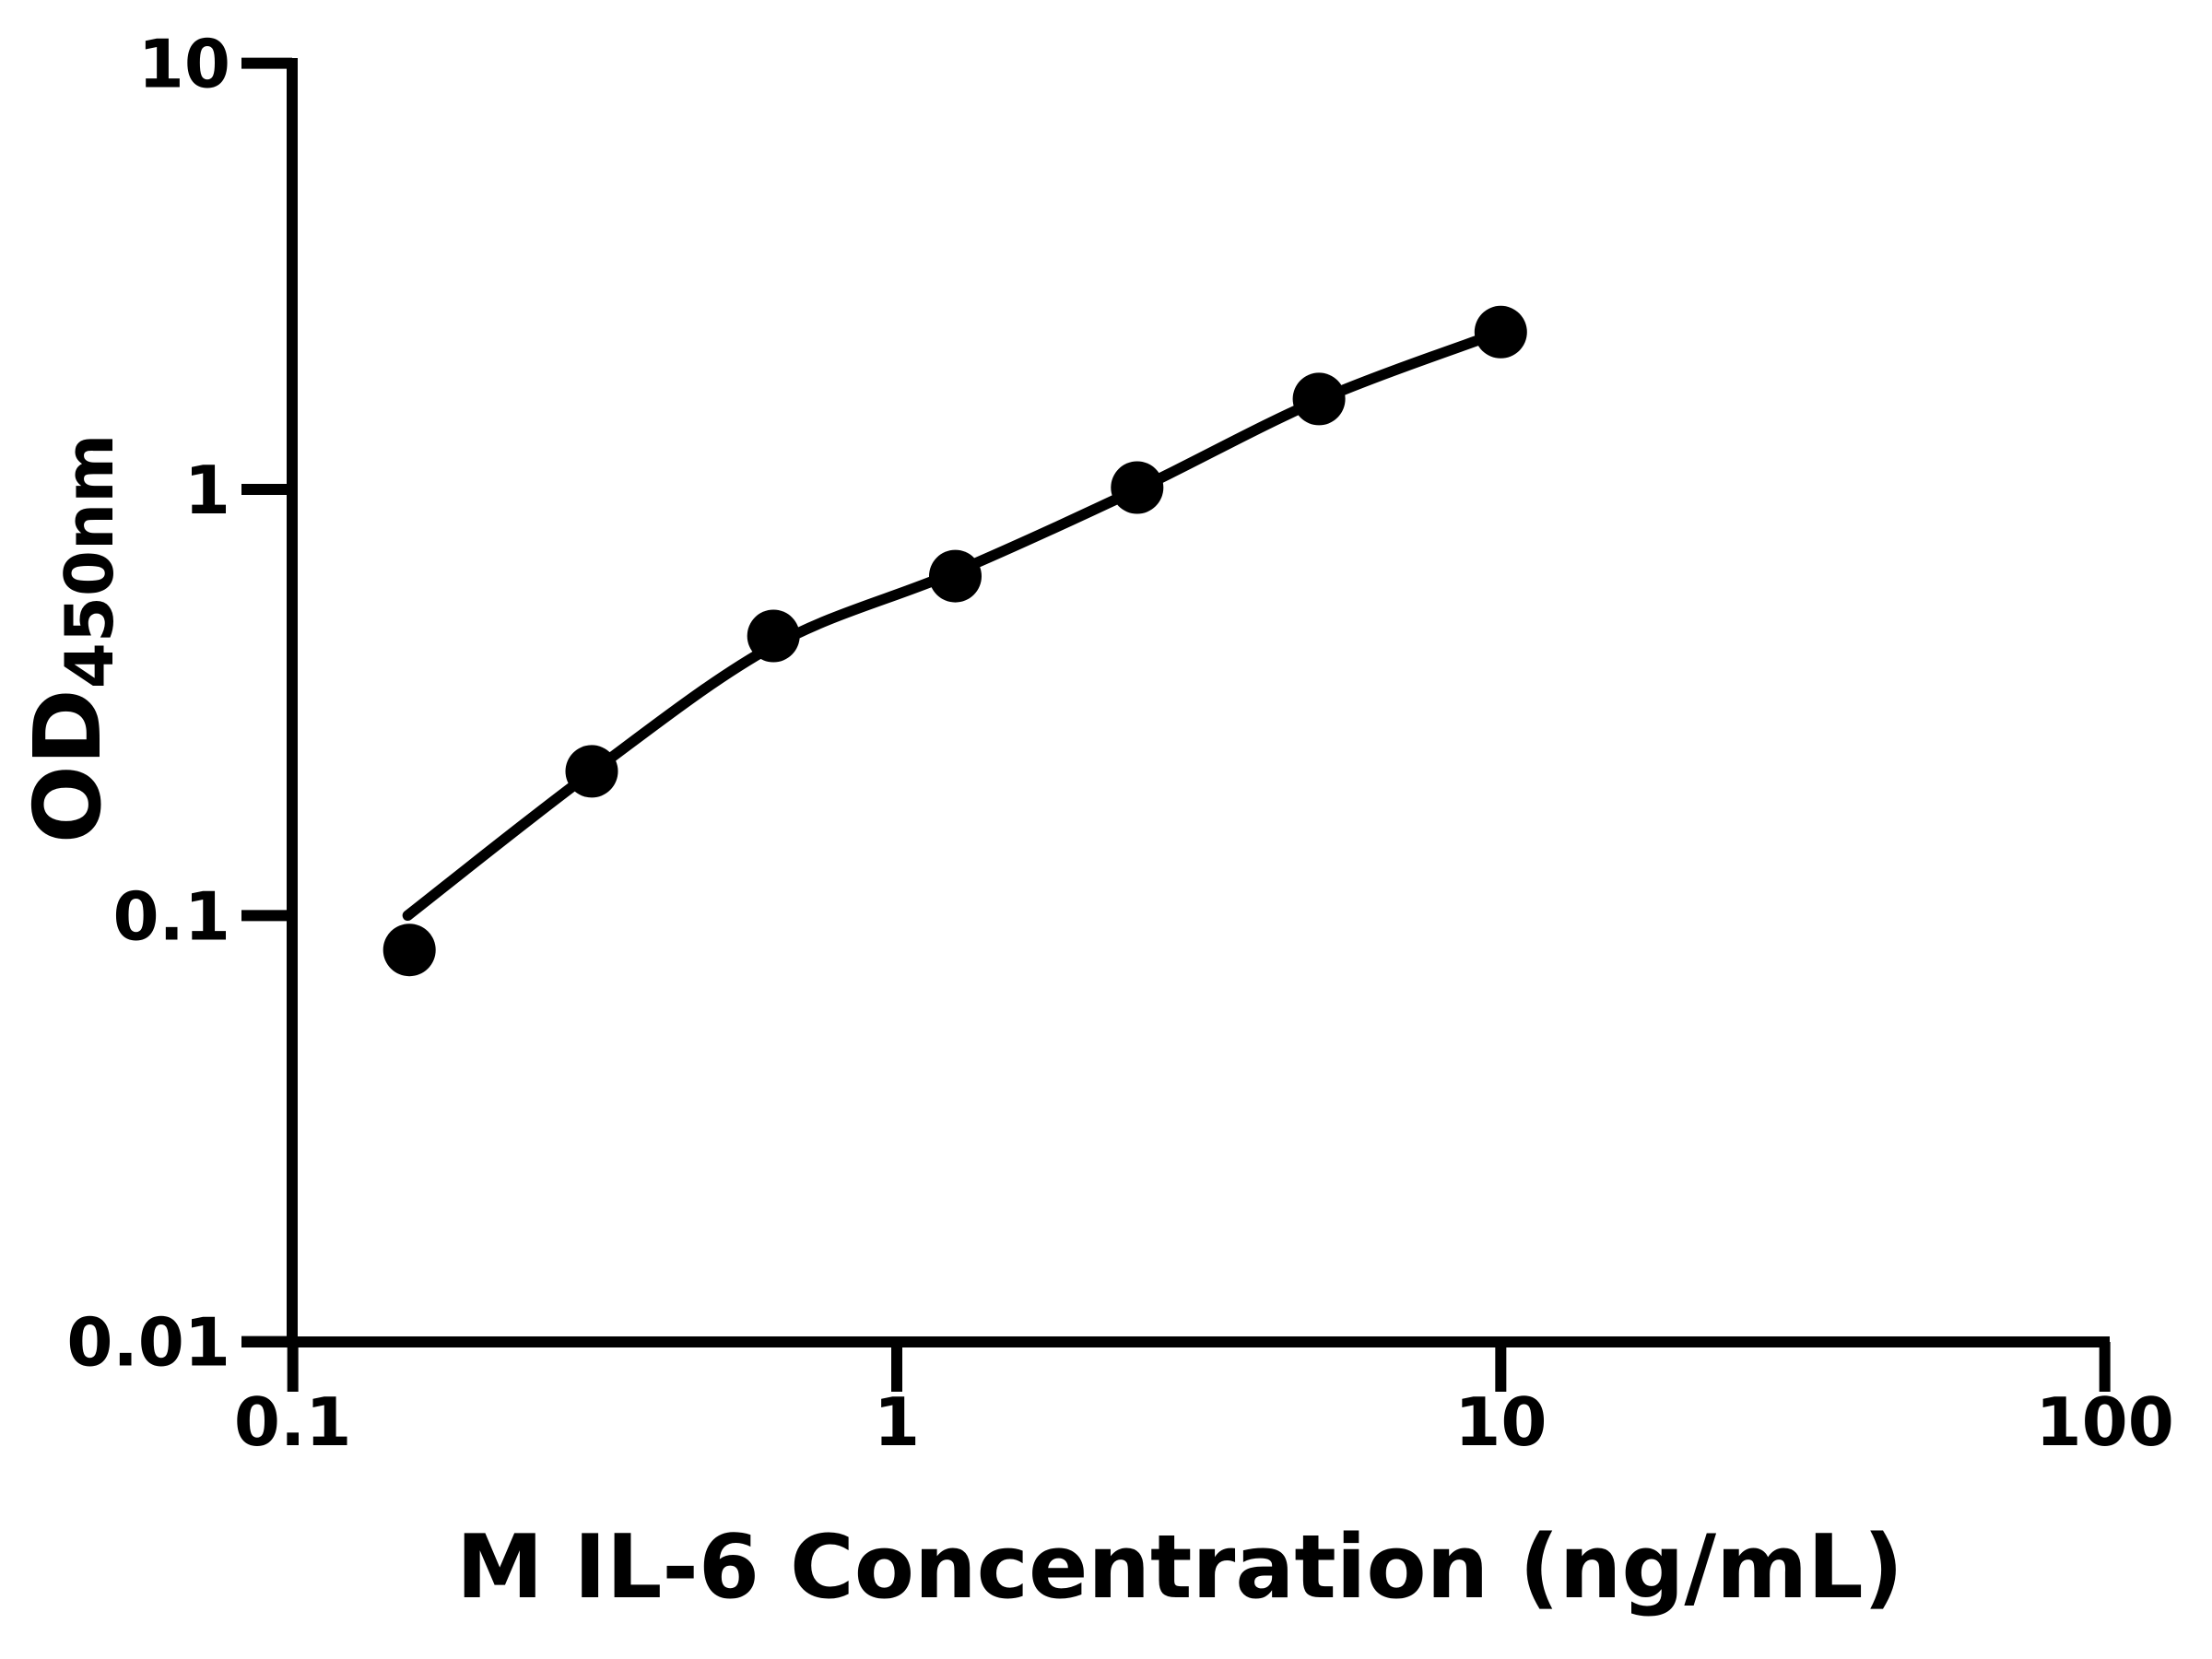 The width and height of the screenshot is (2212, 1659). Describe the element at coordinates (266, 702) in the screenshot. I see `y-axis-ticks` at that location.